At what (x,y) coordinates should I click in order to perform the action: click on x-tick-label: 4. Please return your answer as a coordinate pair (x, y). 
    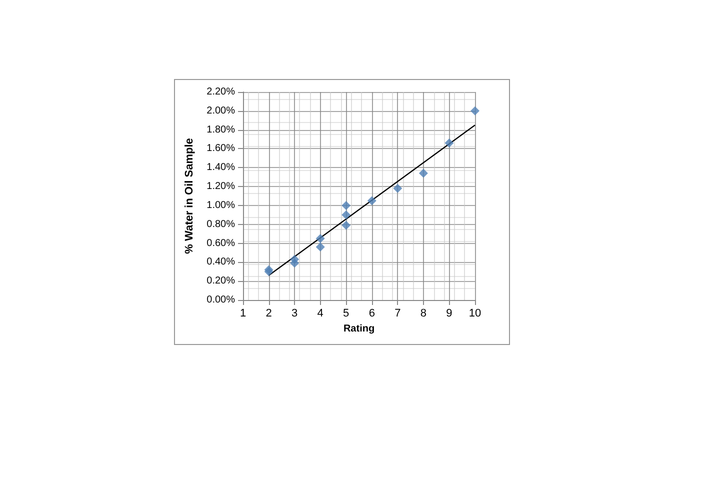
    Looking at the image, I should click on (320, 314).